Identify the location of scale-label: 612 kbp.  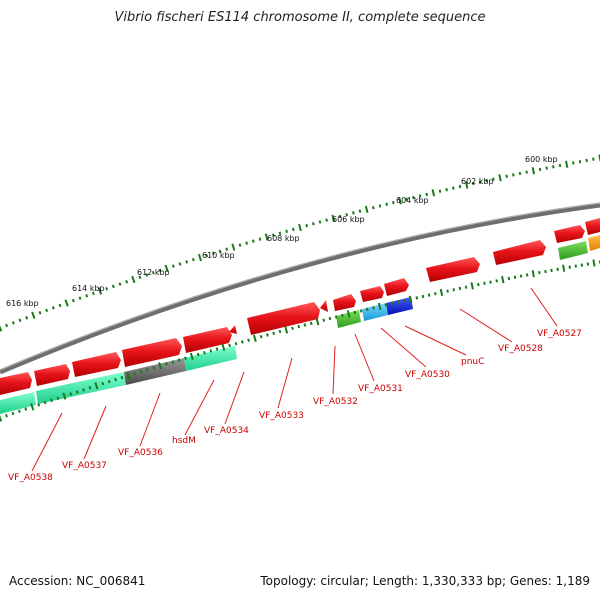
(153, 272).